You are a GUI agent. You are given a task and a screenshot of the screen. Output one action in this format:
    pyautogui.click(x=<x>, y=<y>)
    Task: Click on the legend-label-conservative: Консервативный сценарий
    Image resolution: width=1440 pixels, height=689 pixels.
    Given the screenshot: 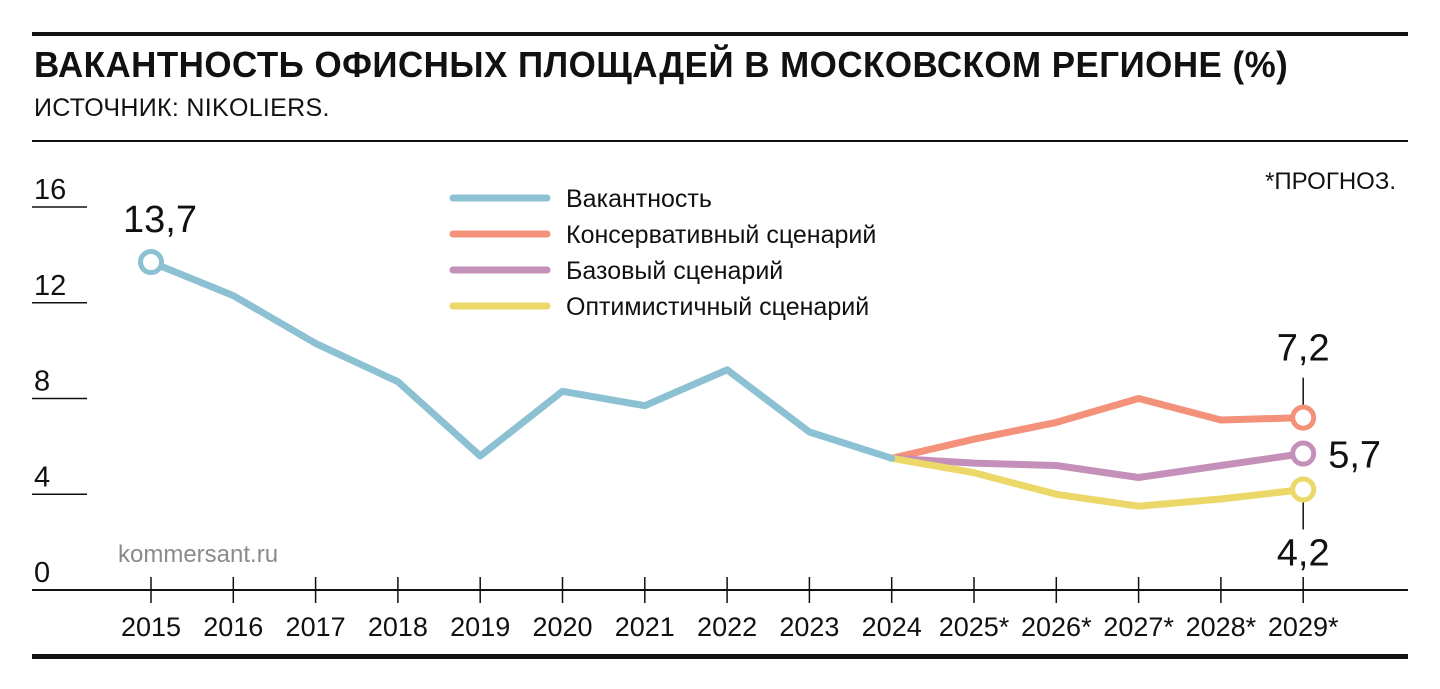 What is the action you would take?
    pyautogui.click(x=721, y=235)
    